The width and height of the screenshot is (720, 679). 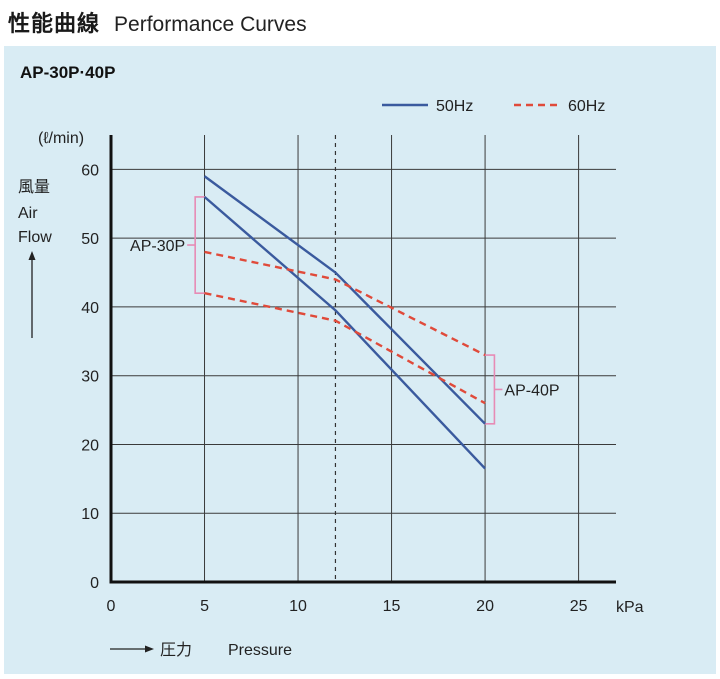 I want to click on series-line-ap-40p-60hz, so click(x=345, y=303).